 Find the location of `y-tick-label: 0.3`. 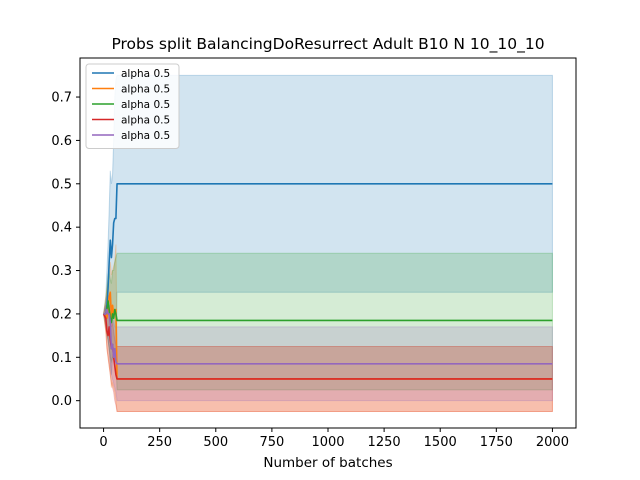

y-tick-label: 0.3 is located at coordinates (61, 271).